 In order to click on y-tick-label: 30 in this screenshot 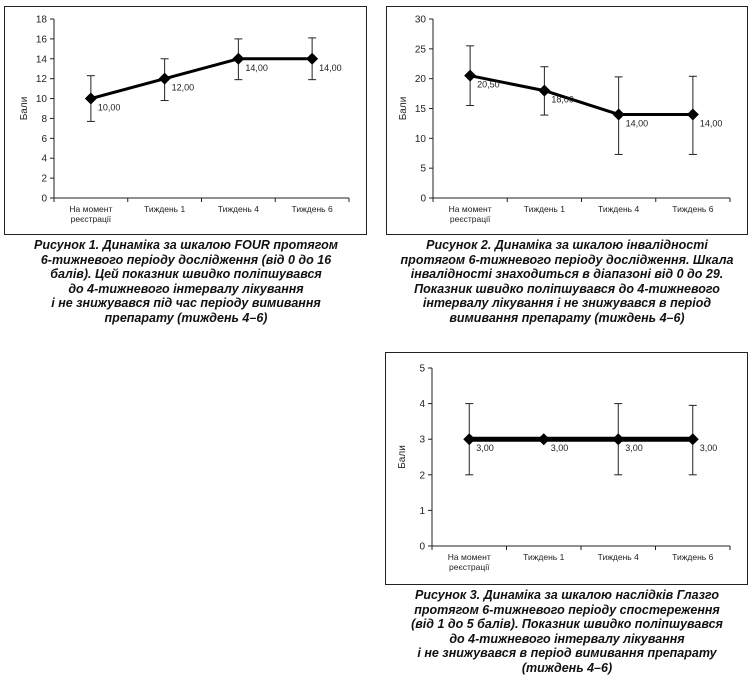, I will do `click(421, 20)`.